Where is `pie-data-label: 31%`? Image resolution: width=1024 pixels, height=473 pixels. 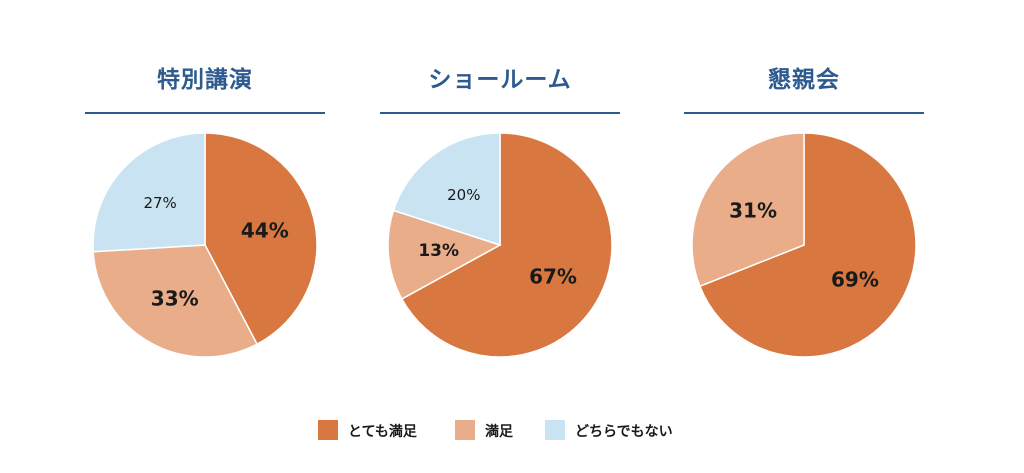 pie-data-label: 31% is located at coordinates (753, 210).